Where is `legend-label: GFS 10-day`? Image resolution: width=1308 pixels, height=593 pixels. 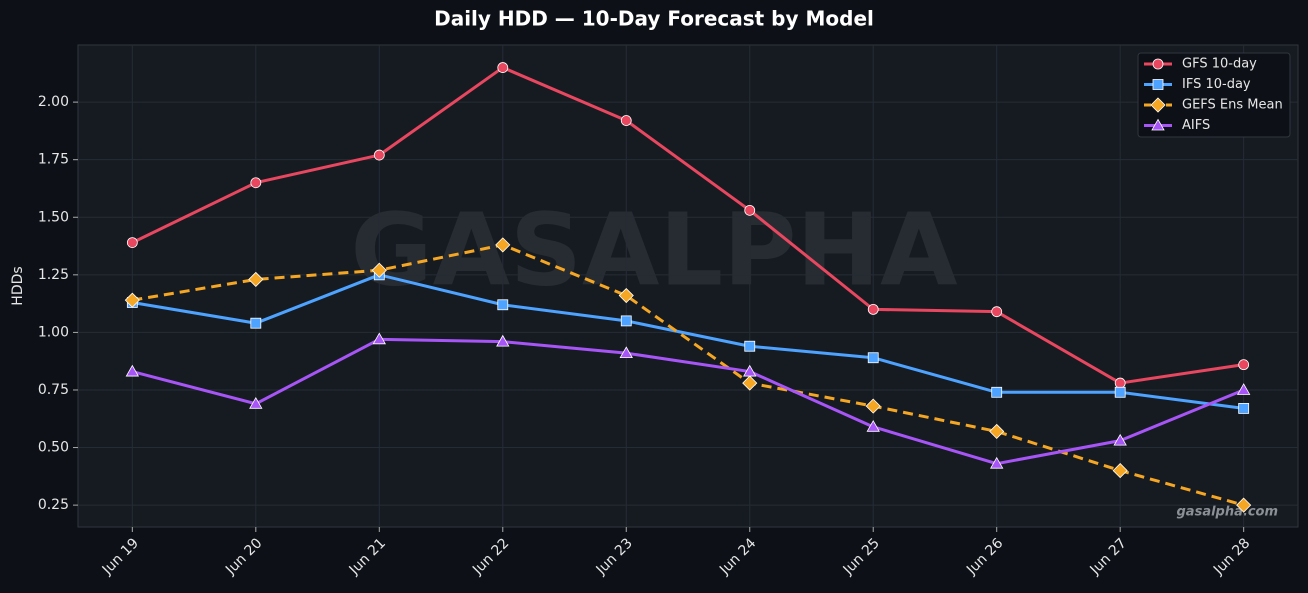 legend-label: GFS 10-day is located at coordinates (1219, 64).